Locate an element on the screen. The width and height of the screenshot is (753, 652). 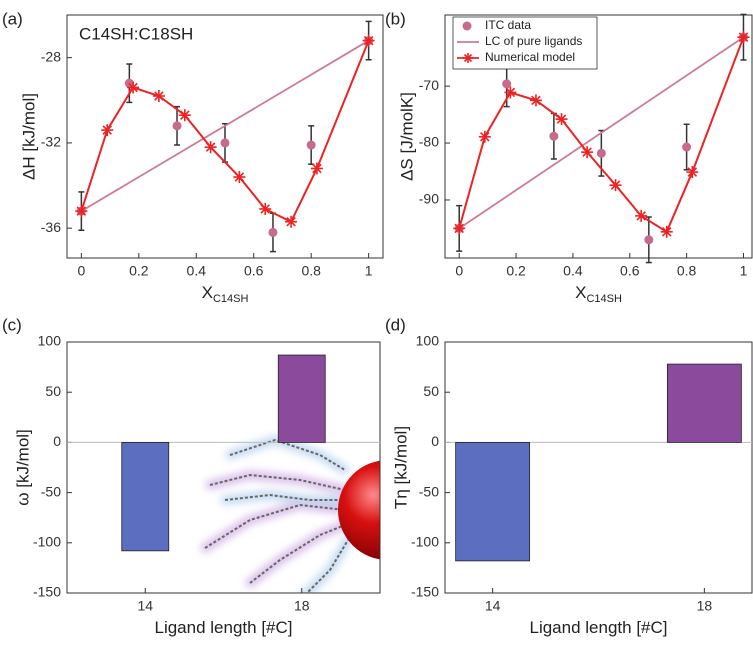
x-axis-label: XC14SH is located at coordinates (598, 293).